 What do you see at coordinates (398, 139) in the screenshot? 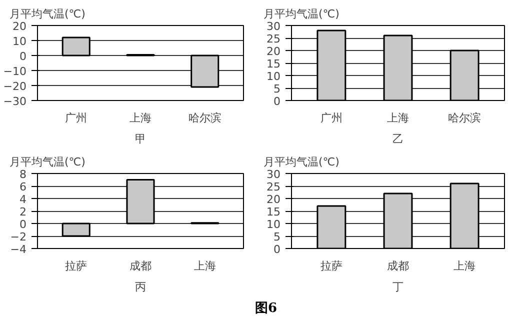
I see `x-axis-title: 乙` at bounding box center [398, 139].